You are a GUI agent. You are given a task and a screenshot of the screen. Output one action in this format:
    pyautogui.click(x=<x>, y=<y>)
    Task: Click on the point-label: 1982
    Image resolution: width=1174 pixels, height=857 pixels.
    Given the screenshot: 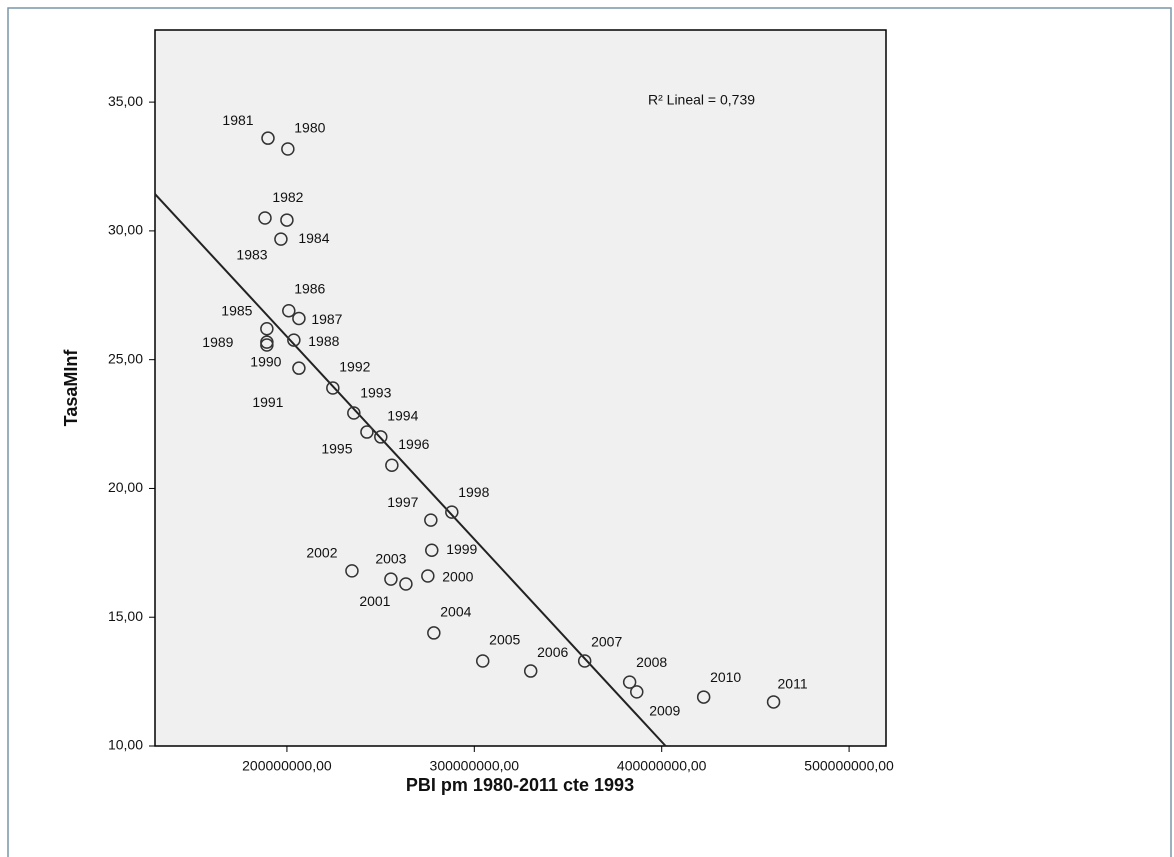 What is the action you would take?
    pyautogui.click(x=287, y=197)
    